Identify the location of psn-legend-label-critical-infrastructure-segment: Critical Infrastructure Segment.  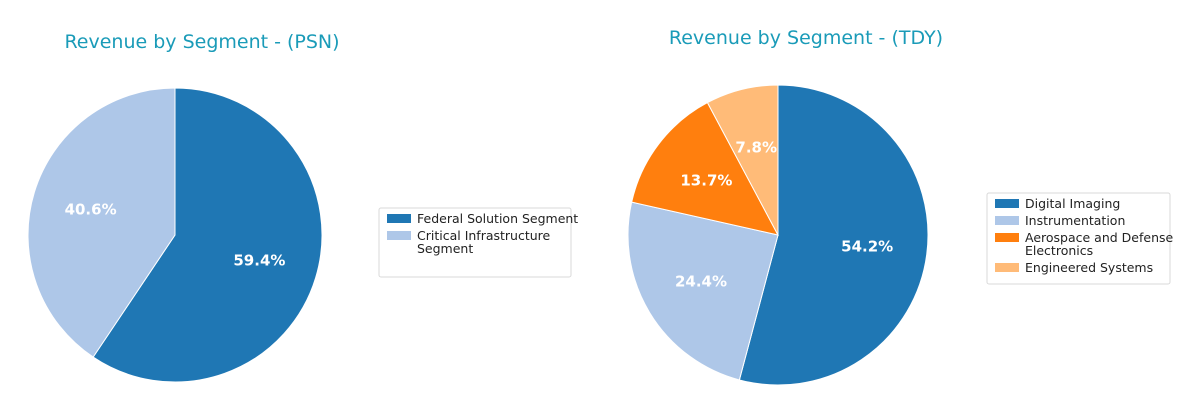
(484, 242).